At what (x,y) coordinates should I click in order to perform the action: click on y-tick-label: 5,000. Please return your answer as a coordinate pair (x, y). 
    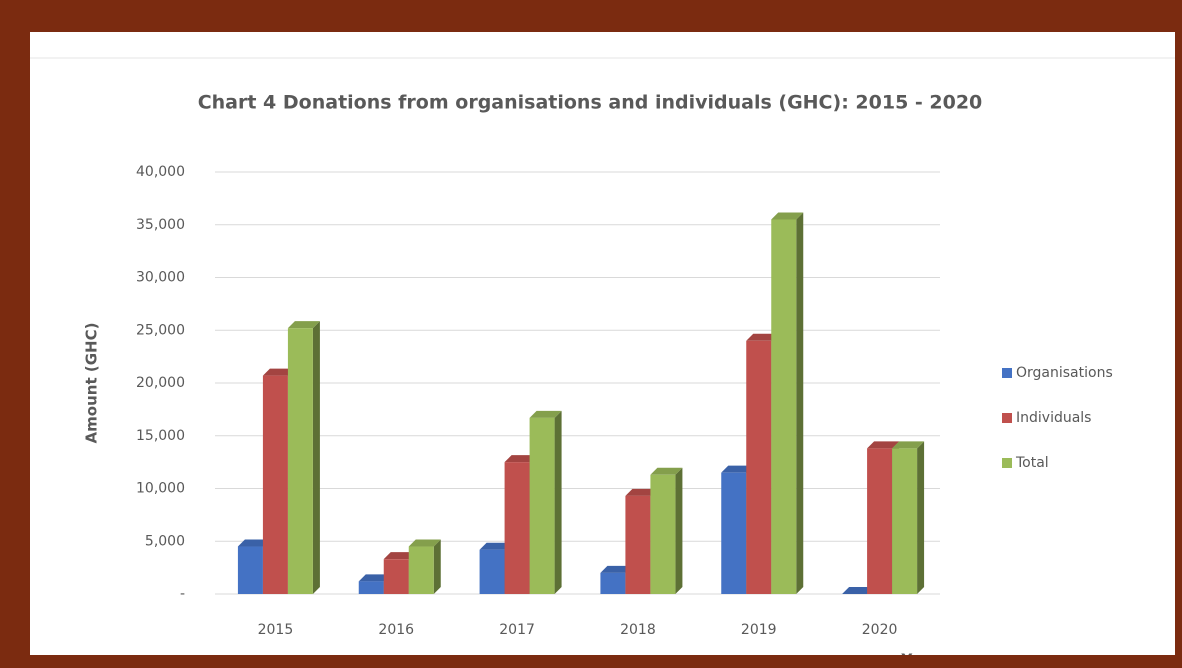
    Looking at the image, I should click on (165, 541).